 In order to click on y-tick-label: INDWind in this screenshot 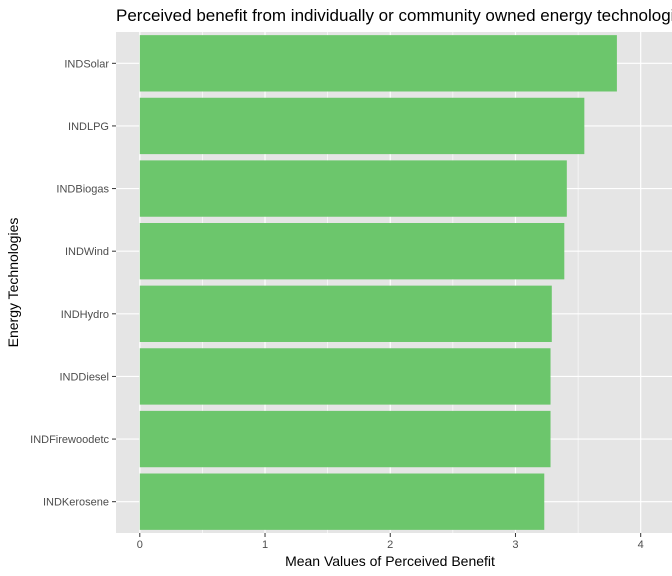, I will do `click(87, 252)`.